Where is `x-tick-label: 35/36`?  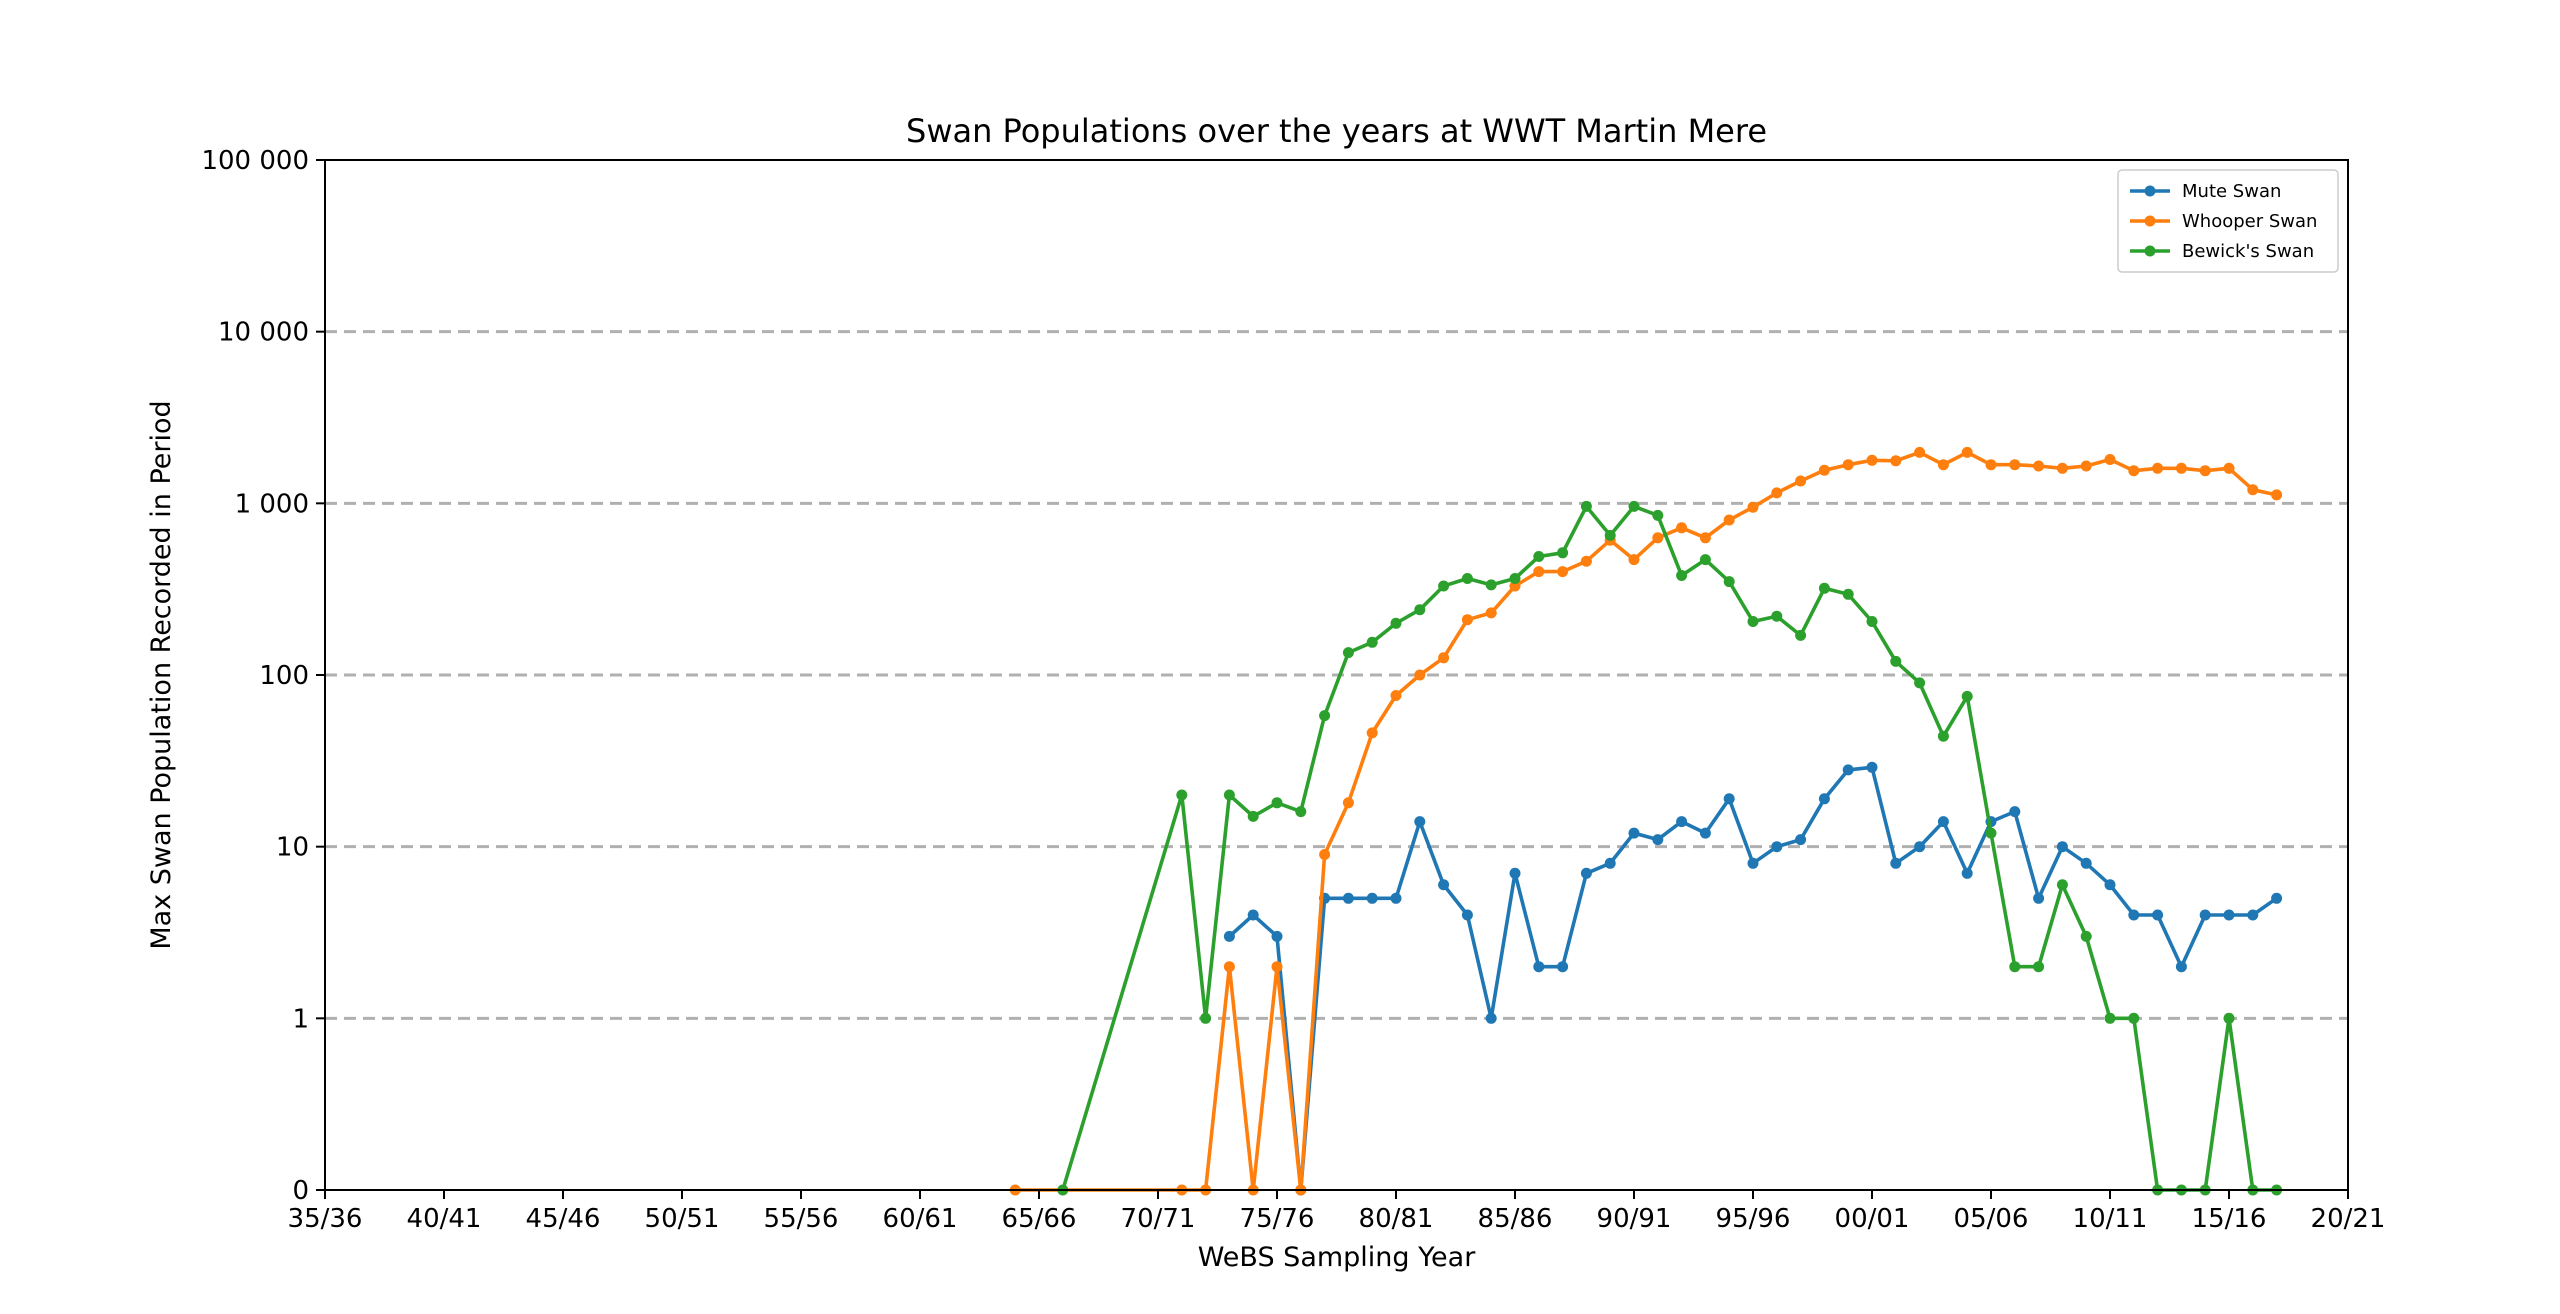
x-tick-label: 35/36 is located at coordinates (325, 1219).